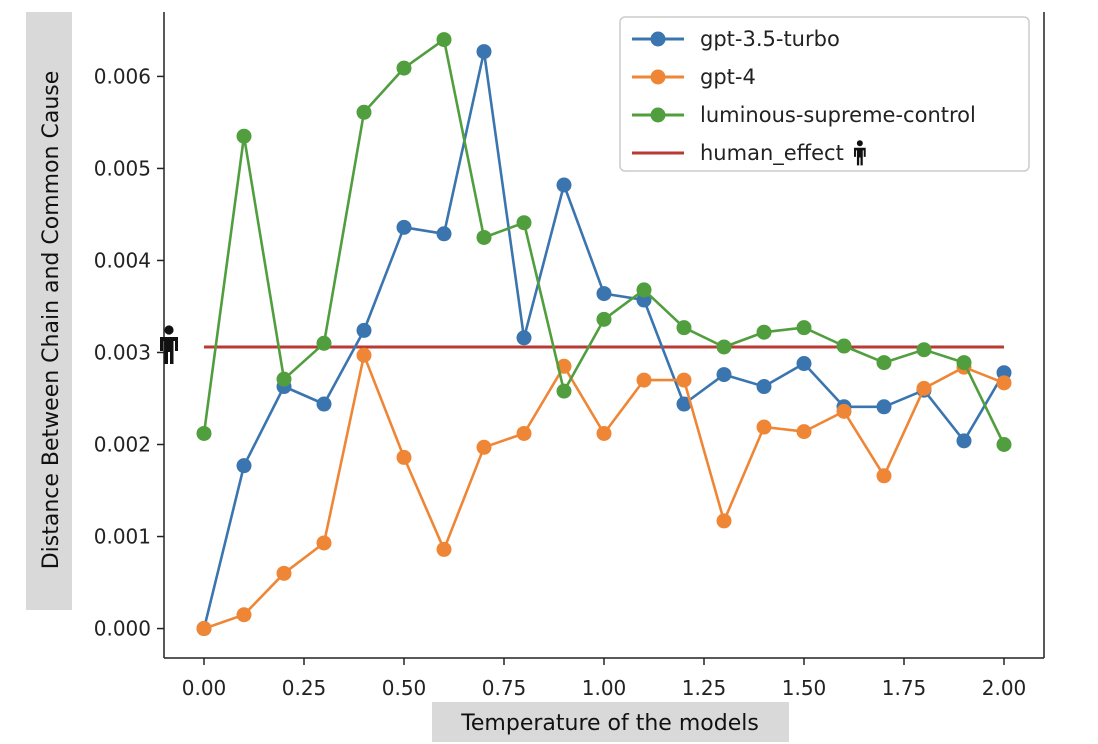  Describe the element at coordinates (704, 688) in the screenshot. I see `x-tick-label: 1.25` at that location.